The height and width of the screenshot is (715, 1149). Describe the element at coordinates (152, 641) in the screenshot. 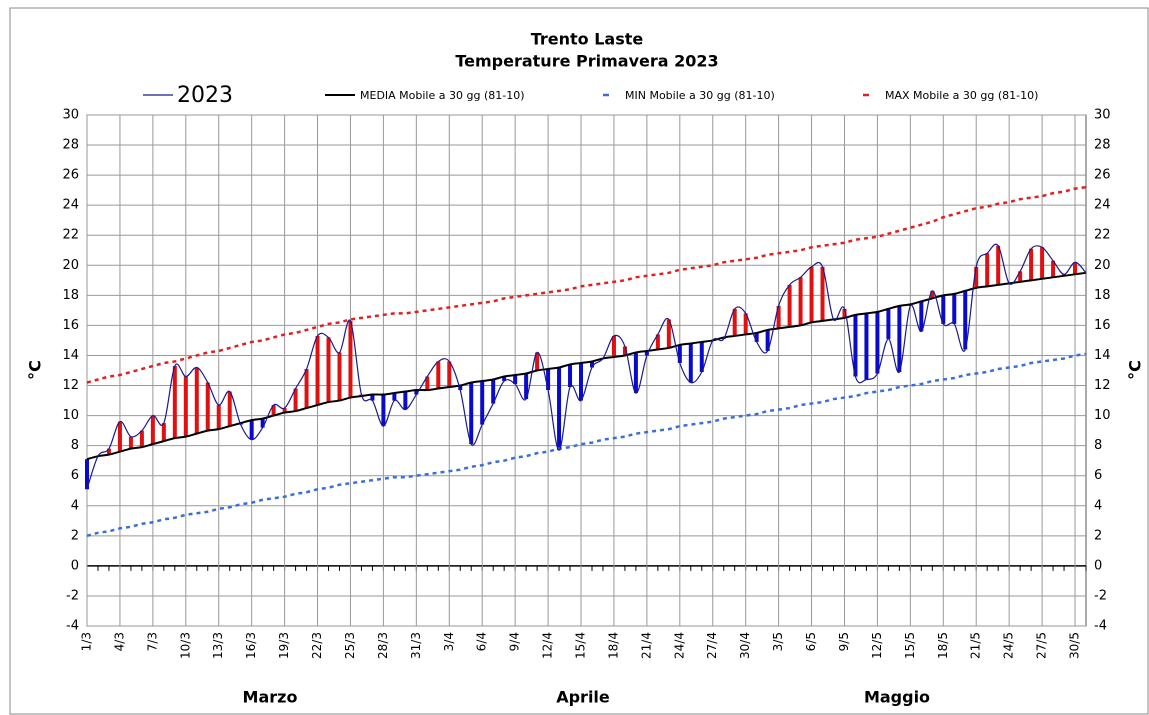

I see `x-tick-label: 7/3` at that location.